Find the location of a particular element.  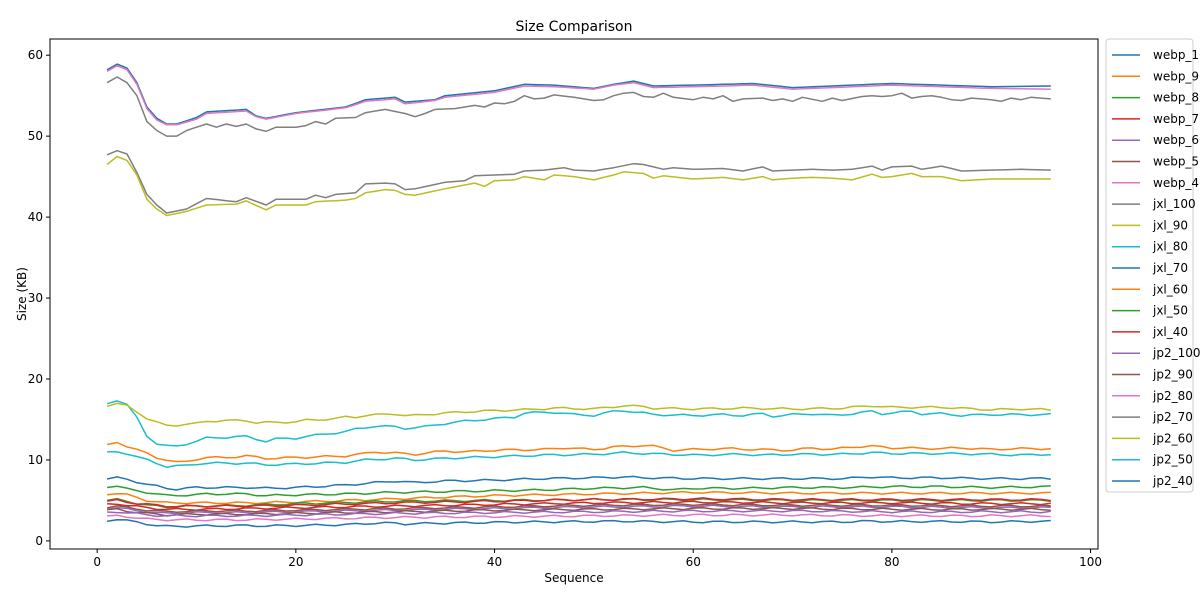

legend-label: jp2_50 is located at coordinates (1172, 460).